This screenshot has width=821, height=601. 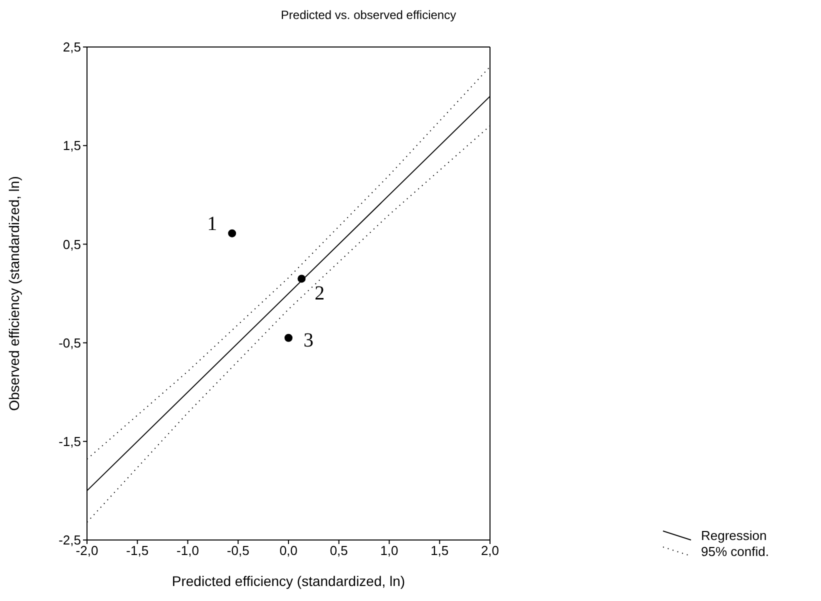 I want to click on chart-title: Predicted vs. observed efficiency, so click(x=369, y=15).